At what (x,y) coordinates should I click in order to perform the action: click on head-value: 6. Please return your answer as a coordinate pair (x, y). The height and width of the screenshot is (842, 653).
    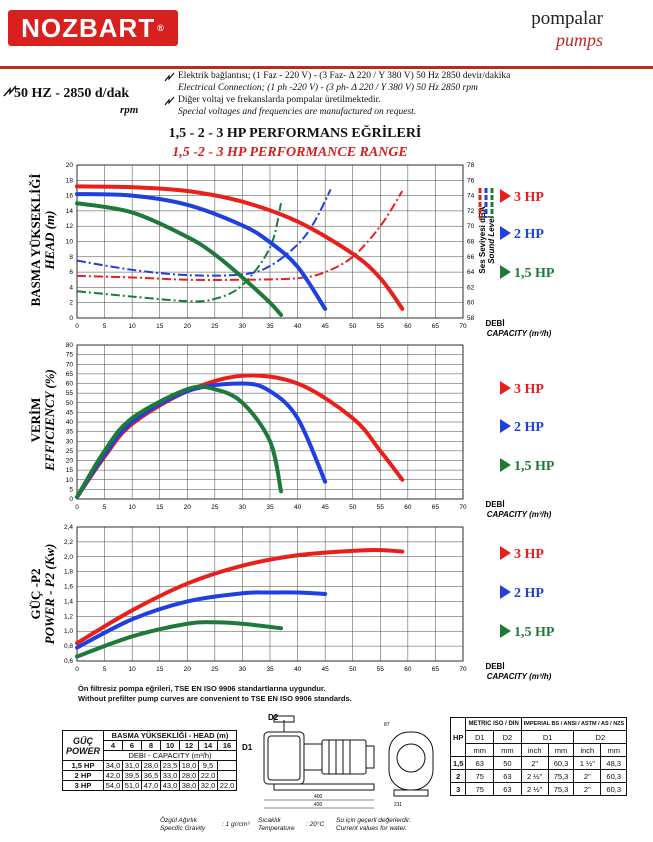
    Looking at the image, I should click on (132, 745).